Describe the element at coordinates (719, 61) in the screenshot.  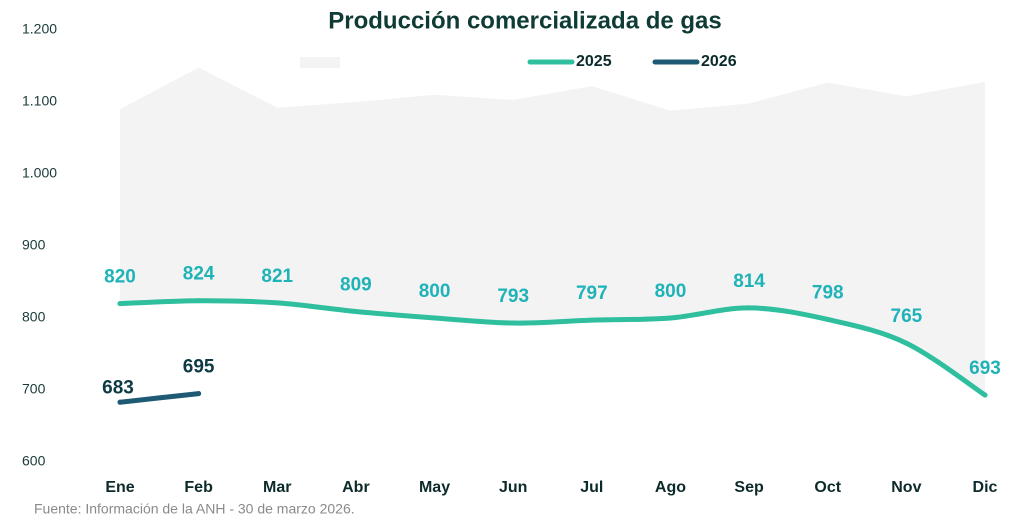
I see `legend-label: 2026` at that location.